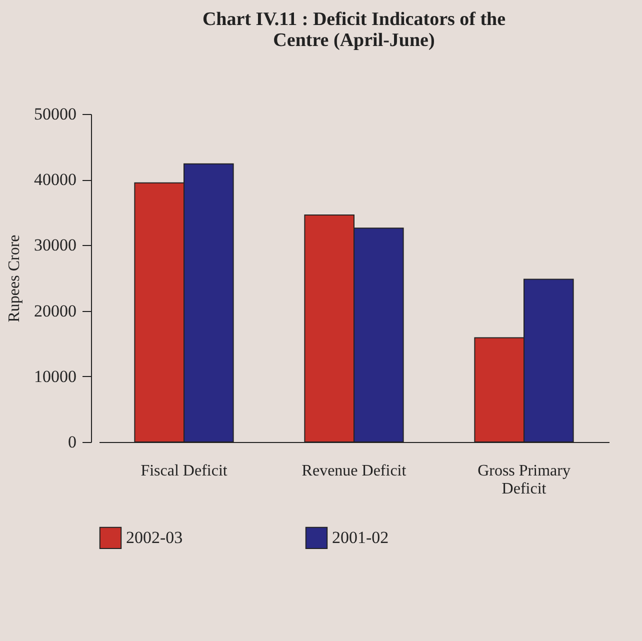 The height and width of the screenshot is (641, 642). What do you see at coordinates (55, 245) in the screenshot?
I see `y-tick-label: 30000` at bounding box center [55, 245].